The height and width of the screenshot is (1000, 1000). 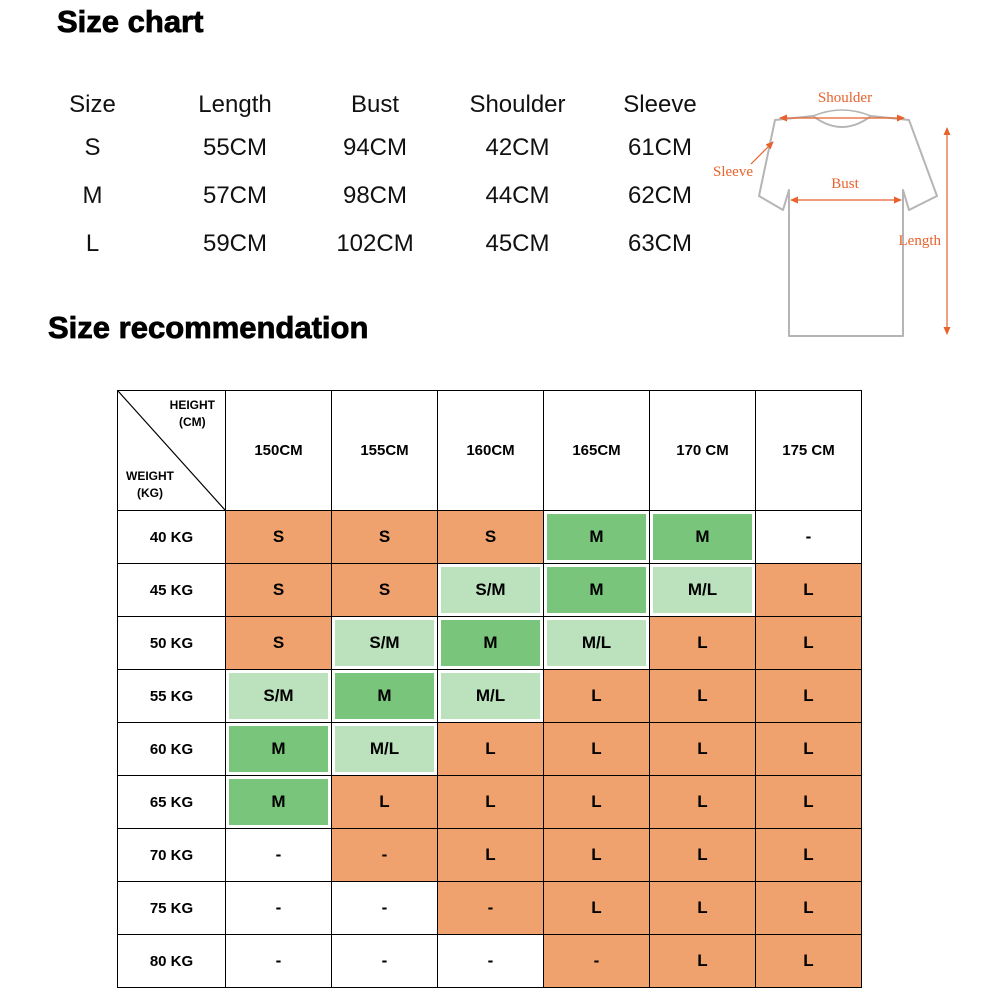 I want to click on cell-value: S/M, so click(x=278, y=695).